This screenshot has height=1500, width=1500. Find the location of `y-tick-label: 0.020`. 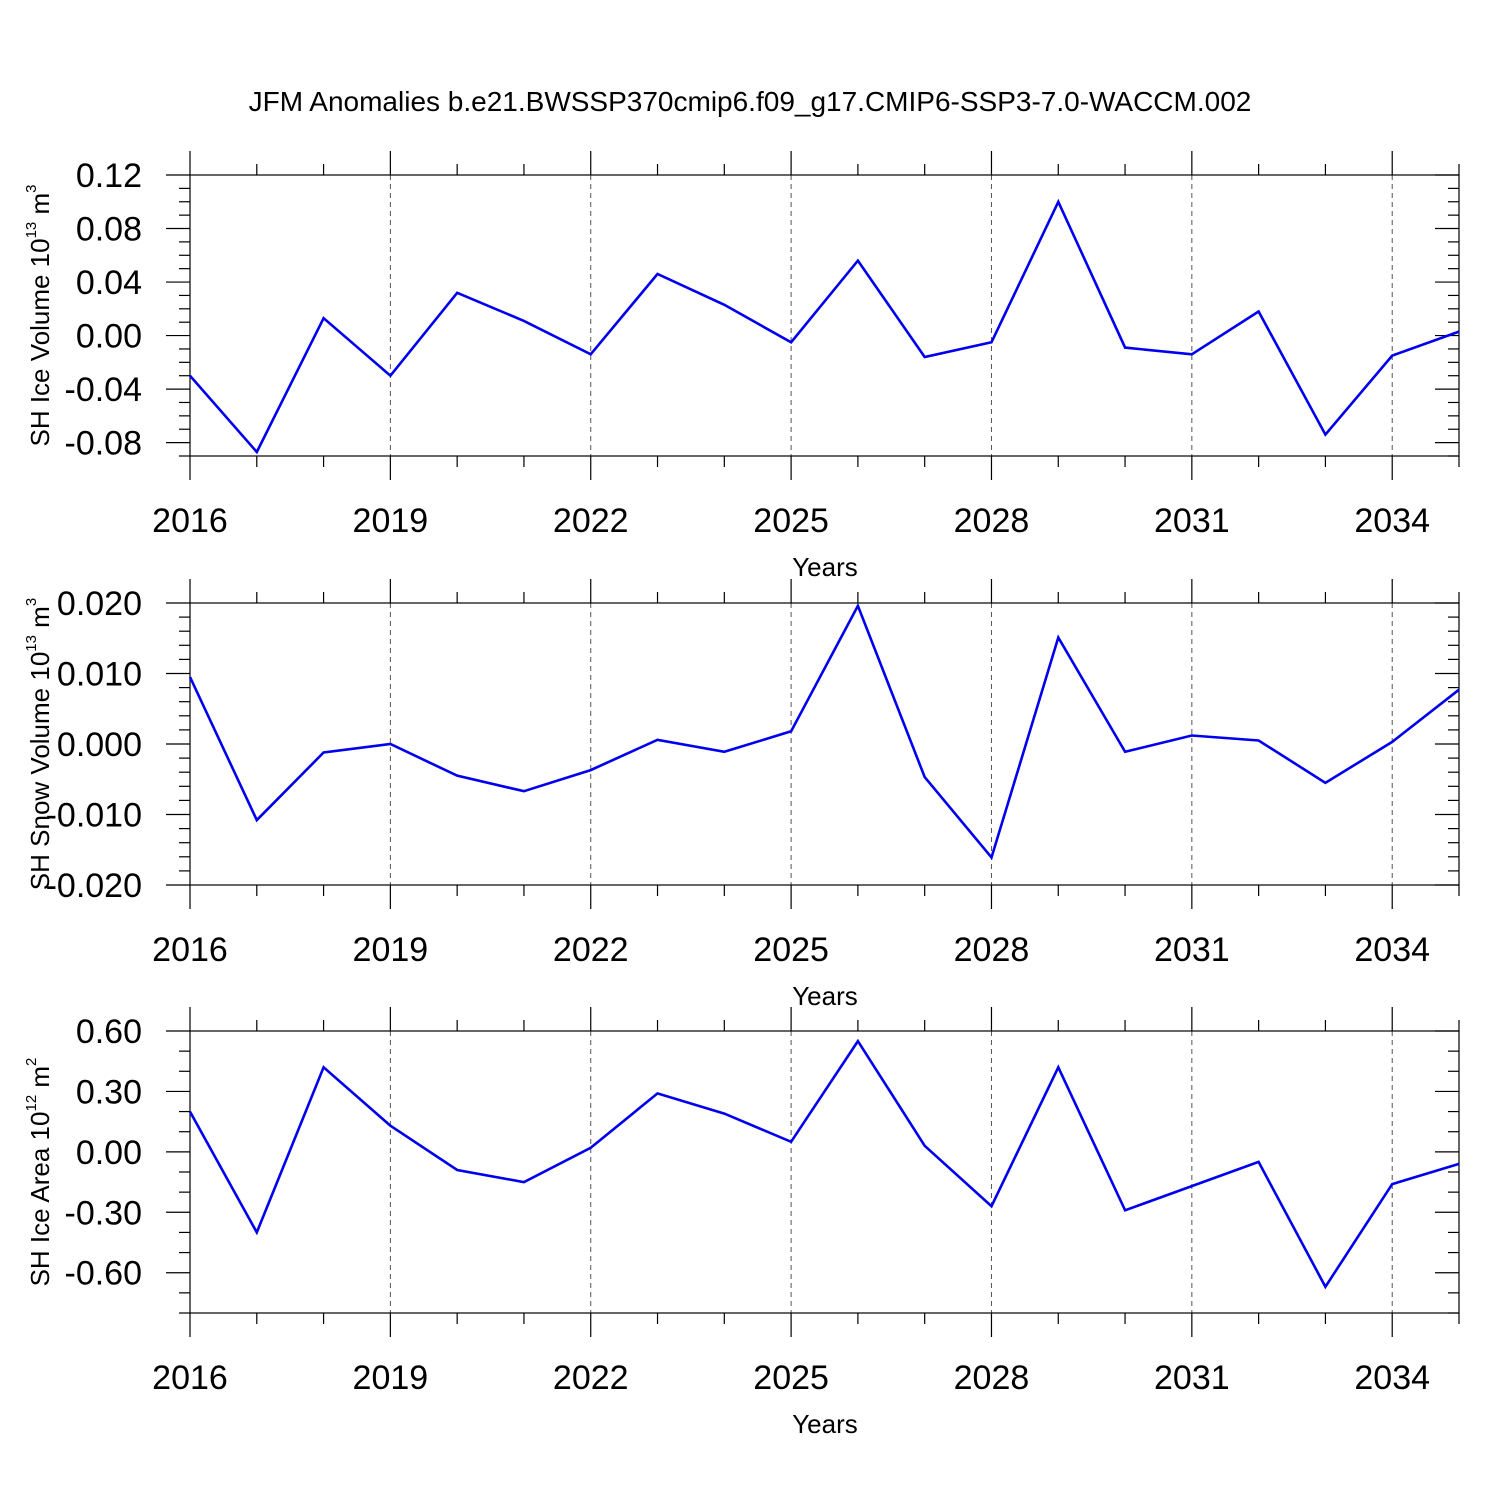

y-tick-label: 0.020 is located at coordinates (99, 604).